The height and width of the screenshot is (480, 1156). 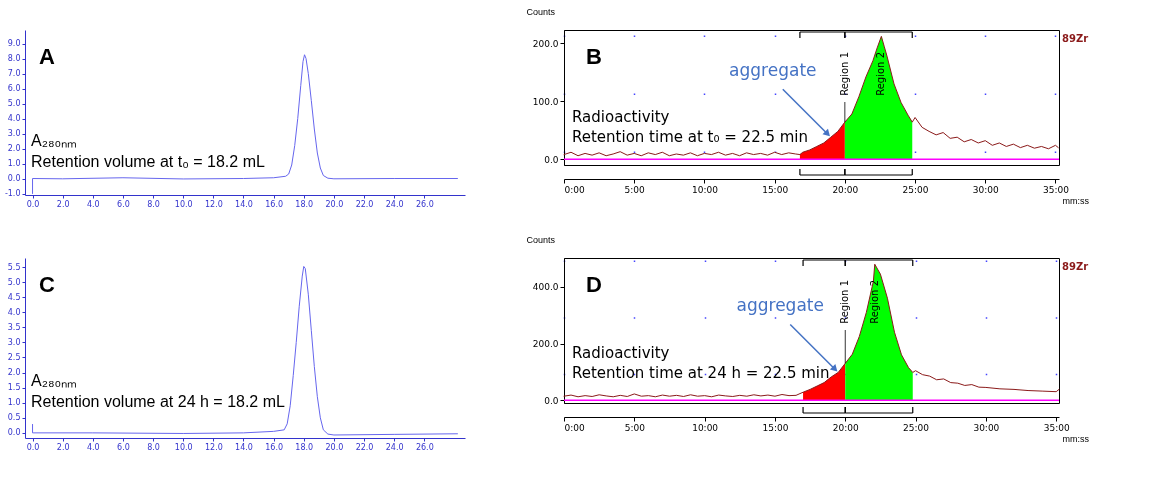 What do you see at coordinates (690, 137) in the screenshot?
I see `annotation: Retention time at t₀ = 22.5 min` at bounding box center [690, 137].